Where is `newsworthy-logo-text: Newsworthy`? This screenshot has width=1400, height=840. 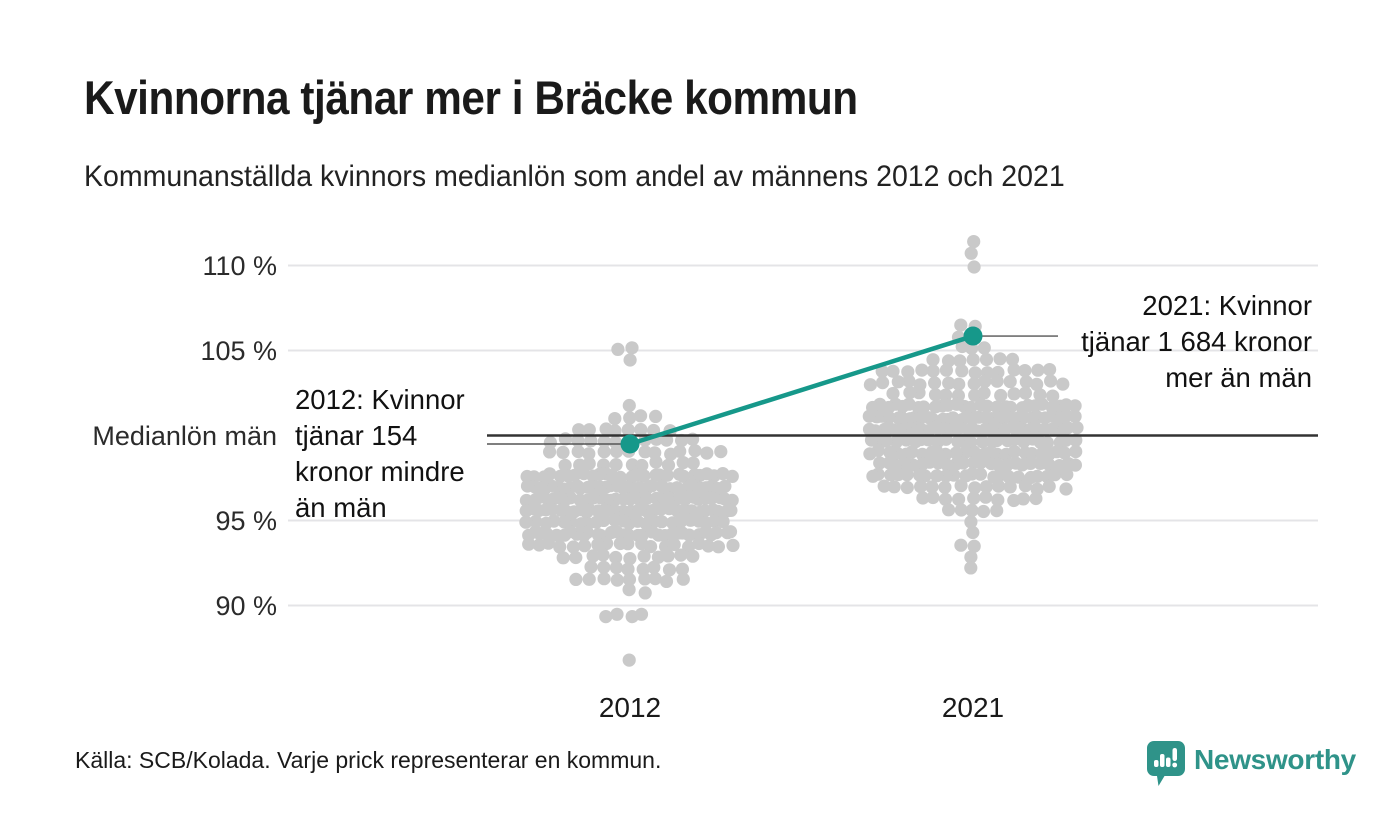 newsworthy-logo-text: Newsworthy is located at coordinates (1275, 759).